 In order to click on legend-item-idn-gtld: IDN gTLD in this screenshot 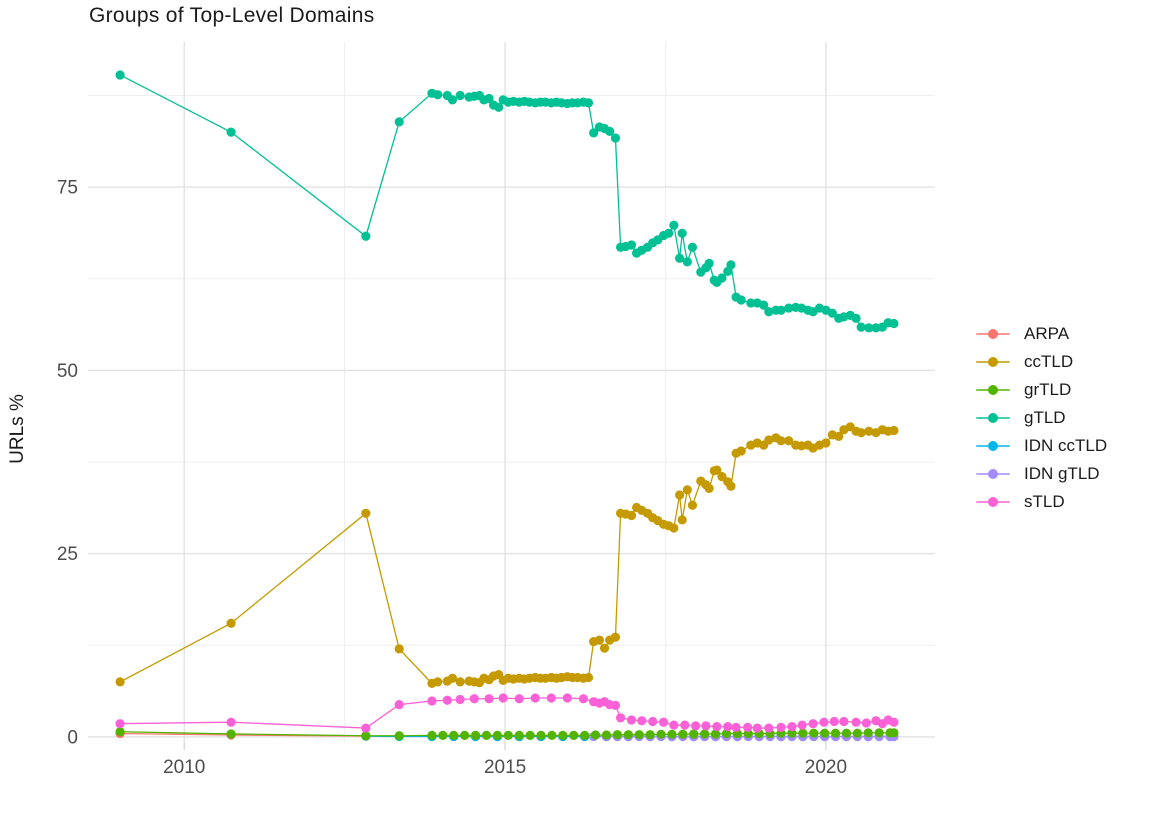, I will do `click(1041, 474)`.